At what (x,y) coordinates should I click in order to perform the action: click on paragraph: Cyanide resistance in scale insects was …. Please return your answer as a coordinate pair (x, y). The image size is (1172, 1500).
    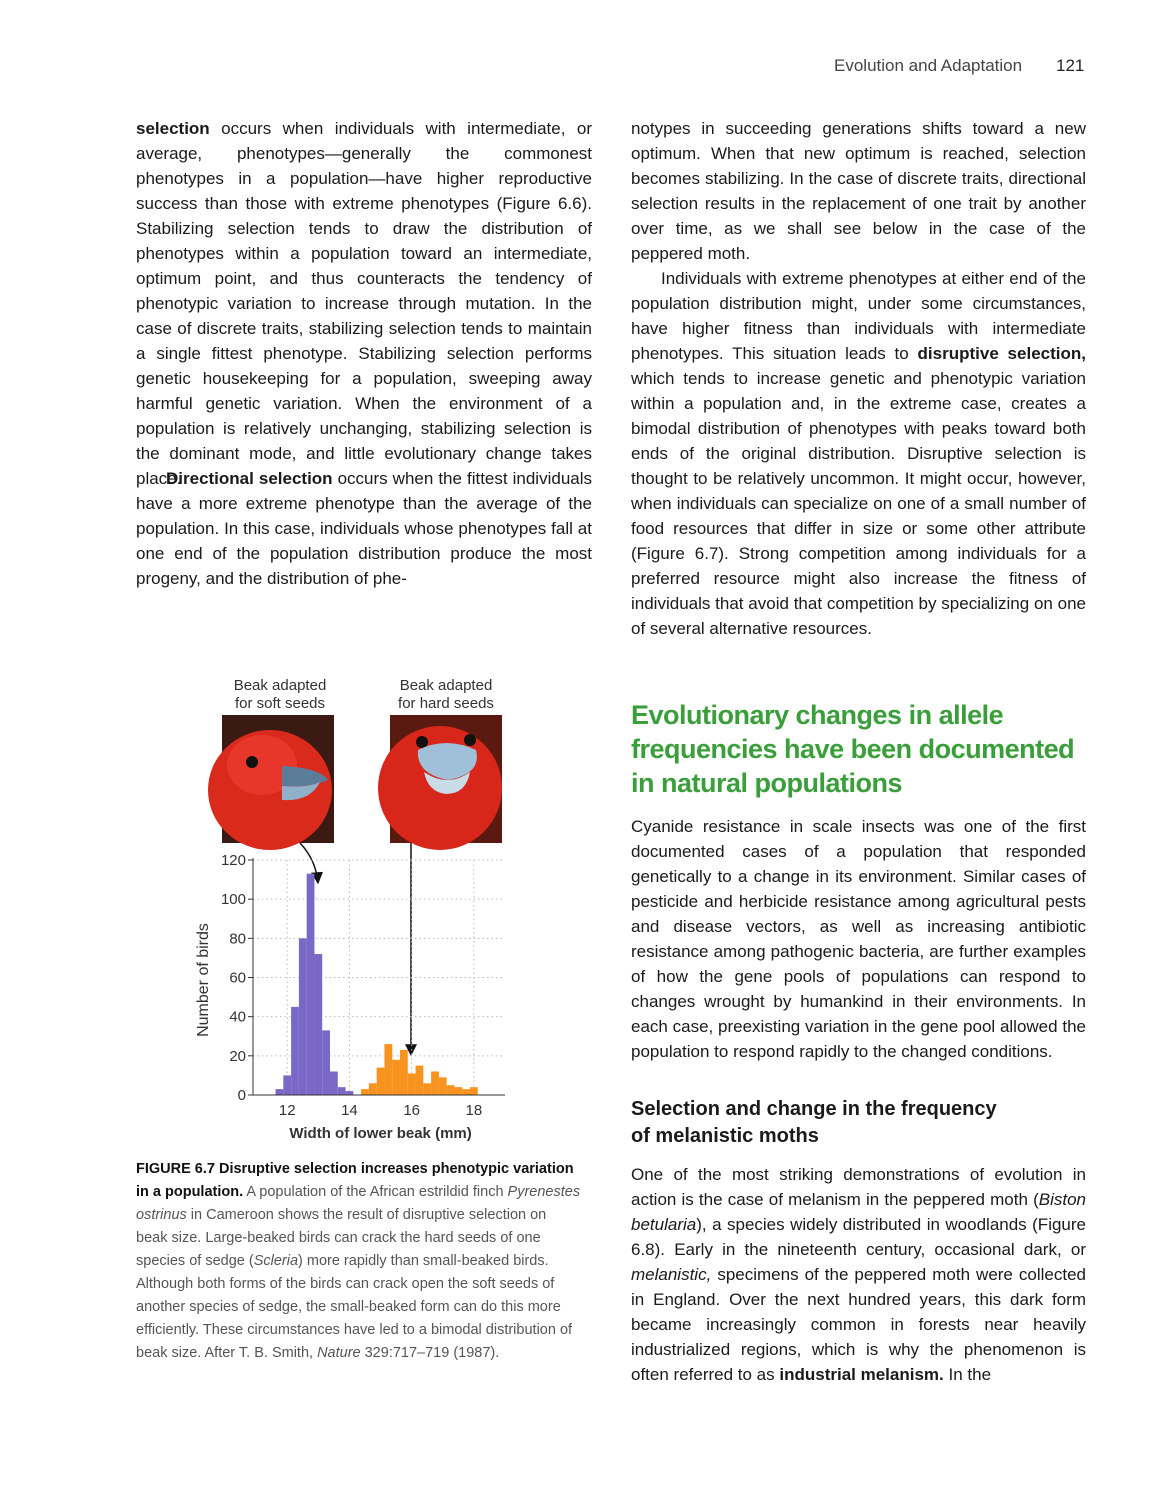
    Looking at the image, I should click on (858, 939).